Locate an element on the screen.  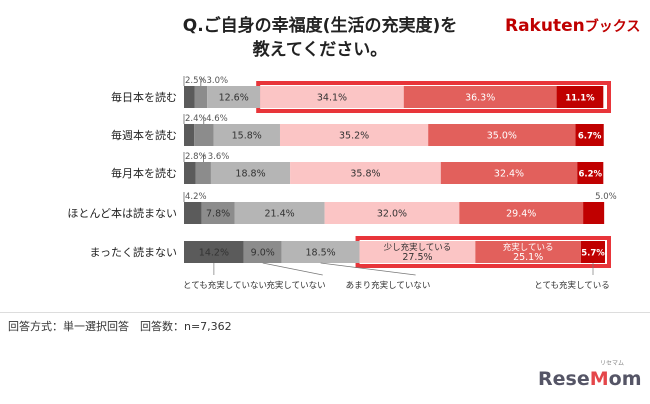
data-label: 36.3% is located at coordinates (480, 98).